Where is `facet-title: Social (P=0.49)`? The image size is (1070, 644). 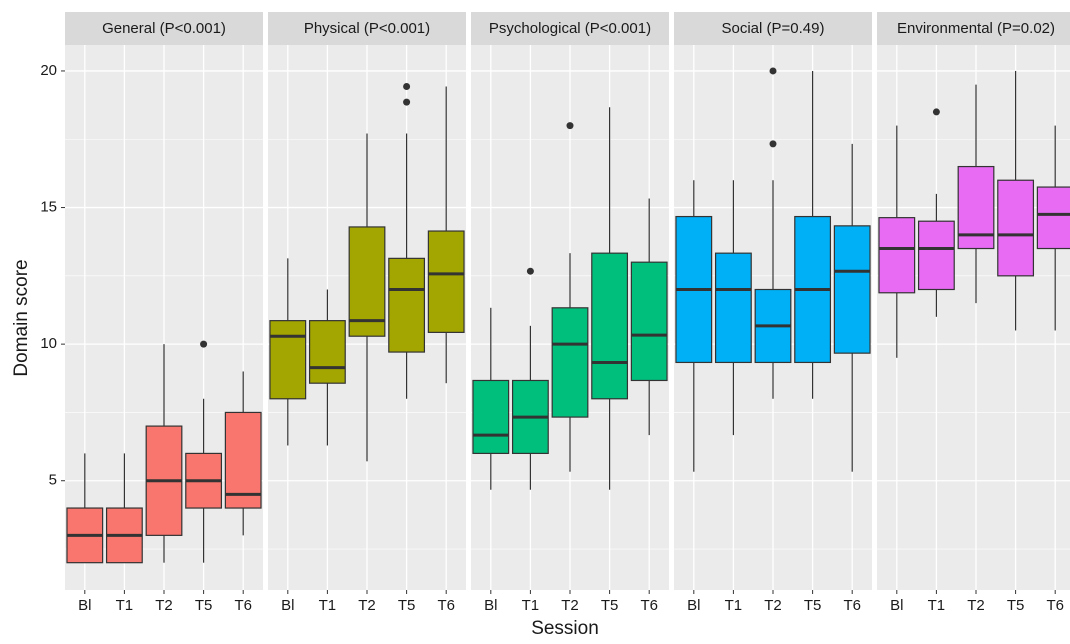 facet-title: Social (P=0.49) is located at coordinates (773, 28).